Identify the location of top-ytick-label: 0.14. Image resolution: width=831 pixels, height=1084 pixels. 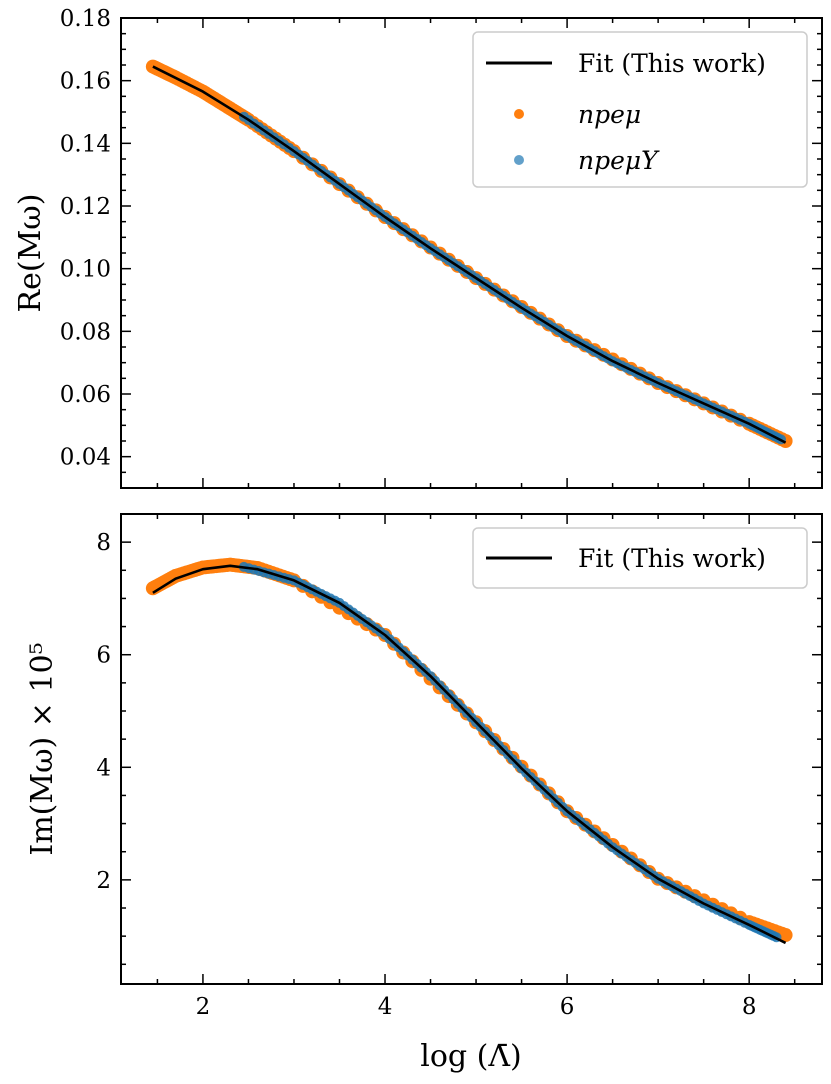
(85, 144).